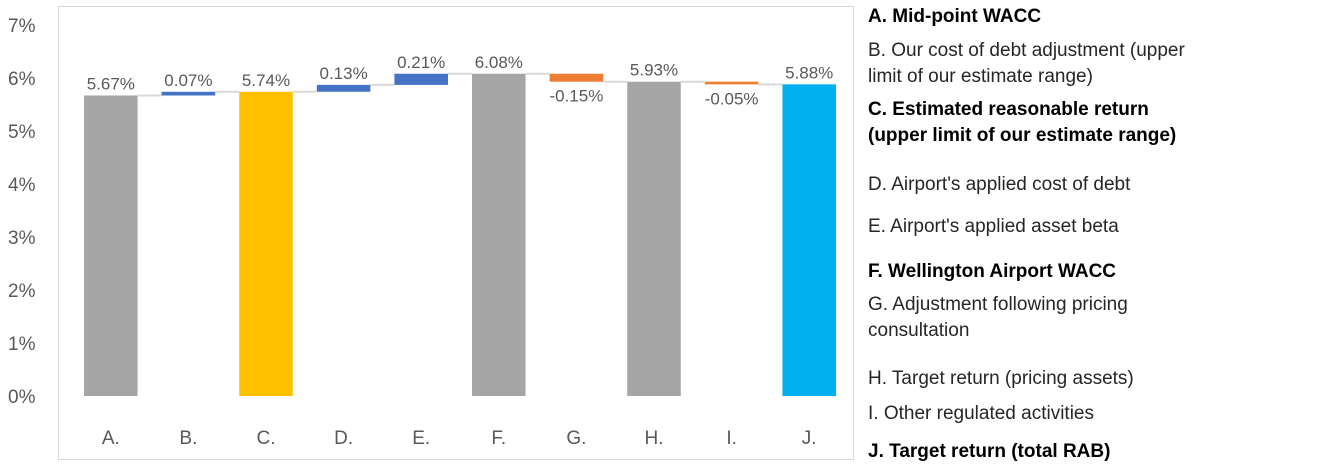  What do you see at coordinates (266, 80) in the screenshot?
I see `data-label: 5.74%` at bounding box center [266, 80].